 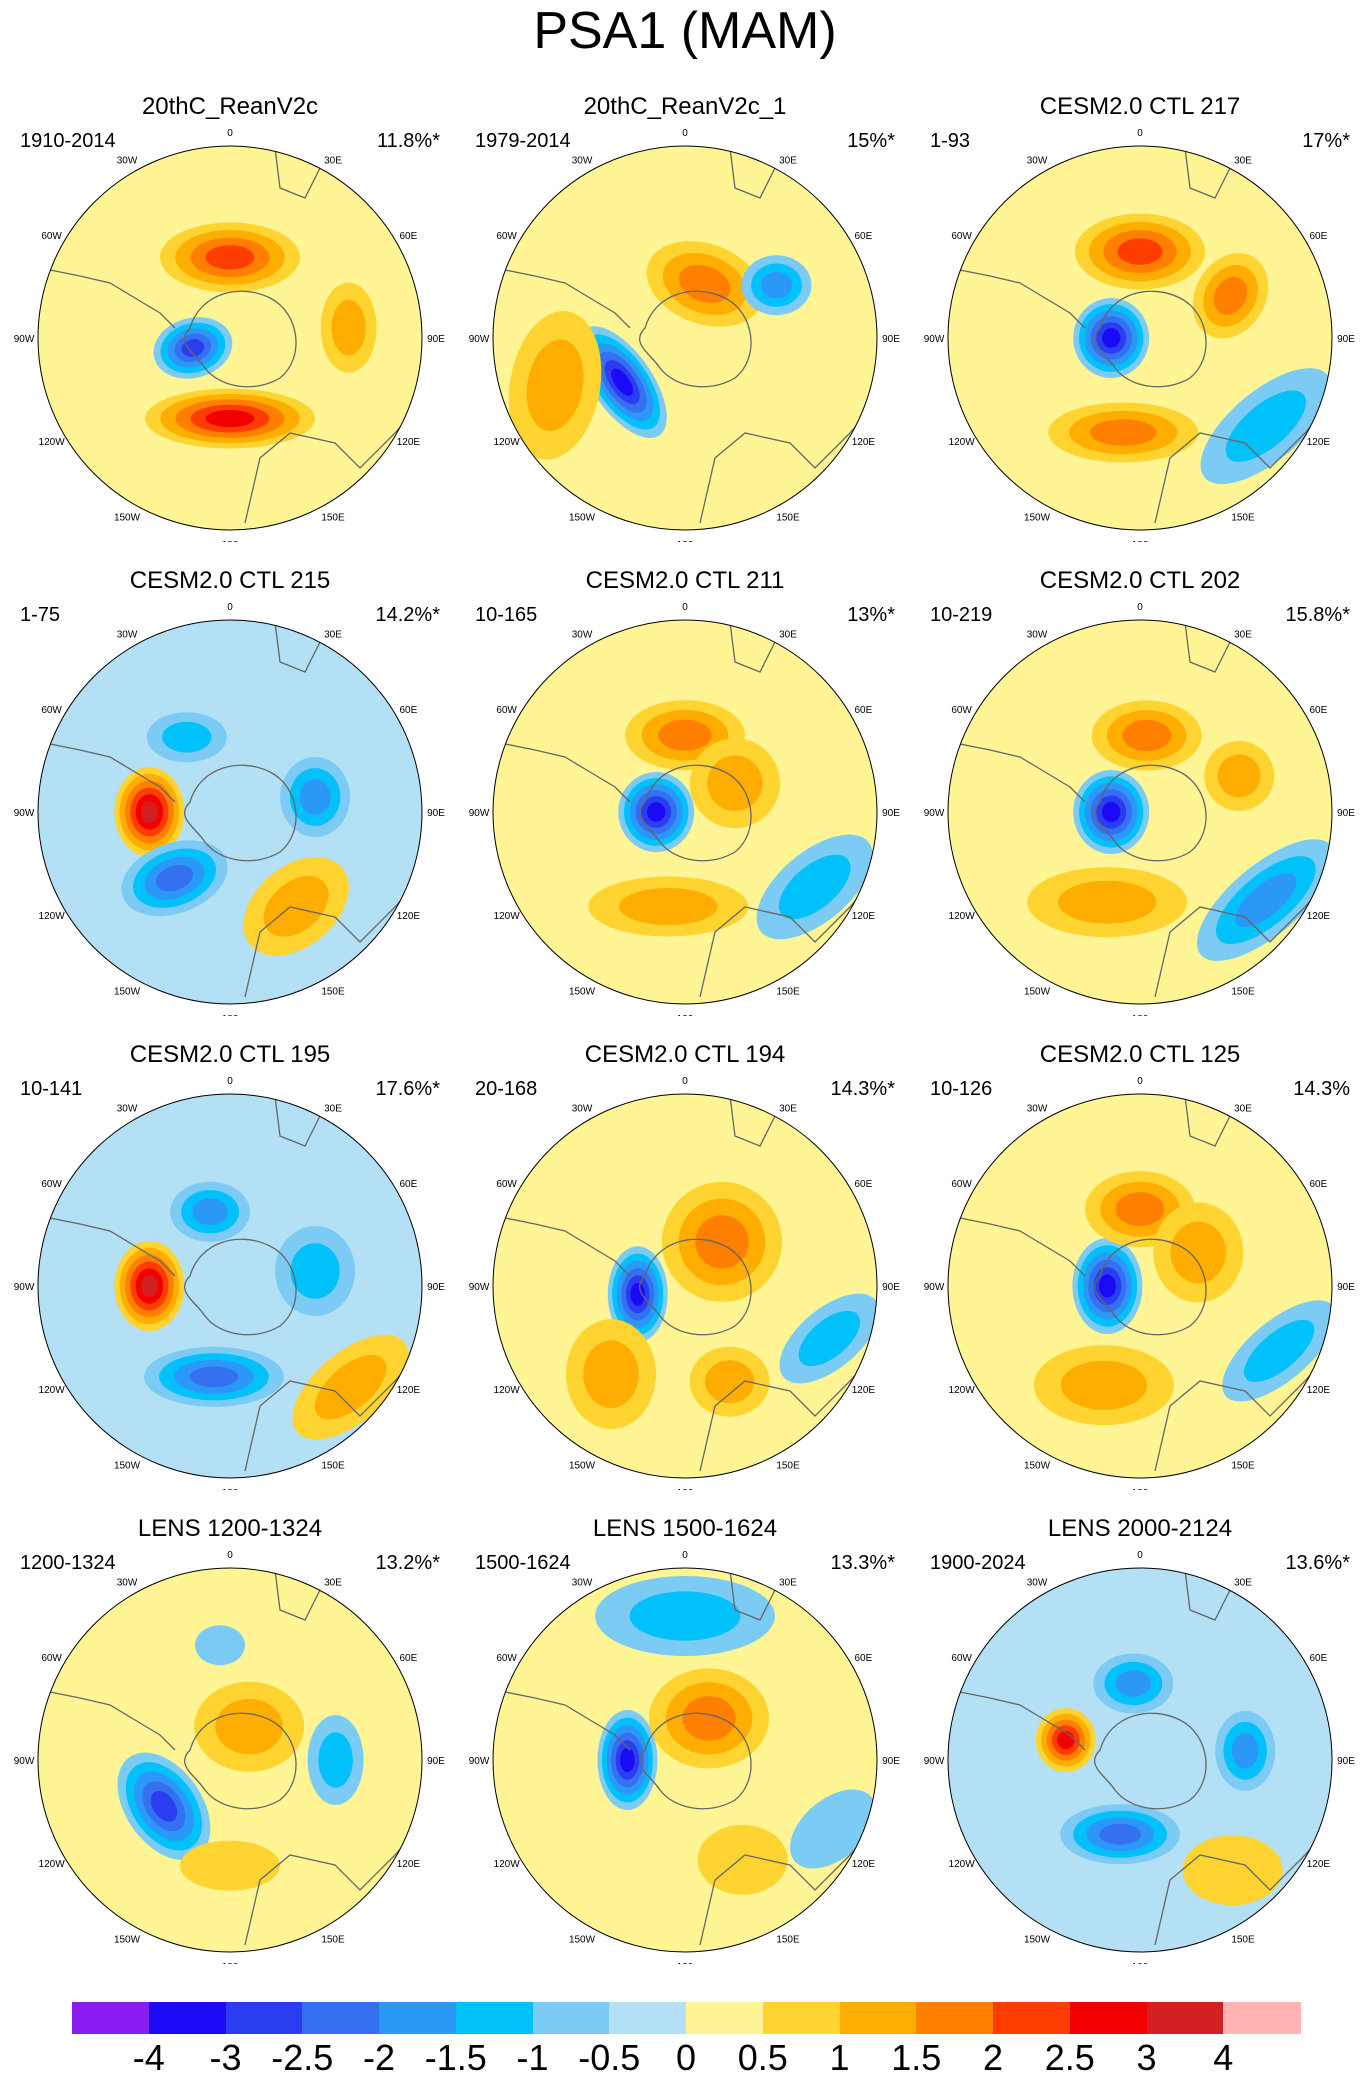 What do you see at coordinates (961, 1089) in the screenshot?
I see `panel-period: 10-126` at bounding box center [961, 1089].